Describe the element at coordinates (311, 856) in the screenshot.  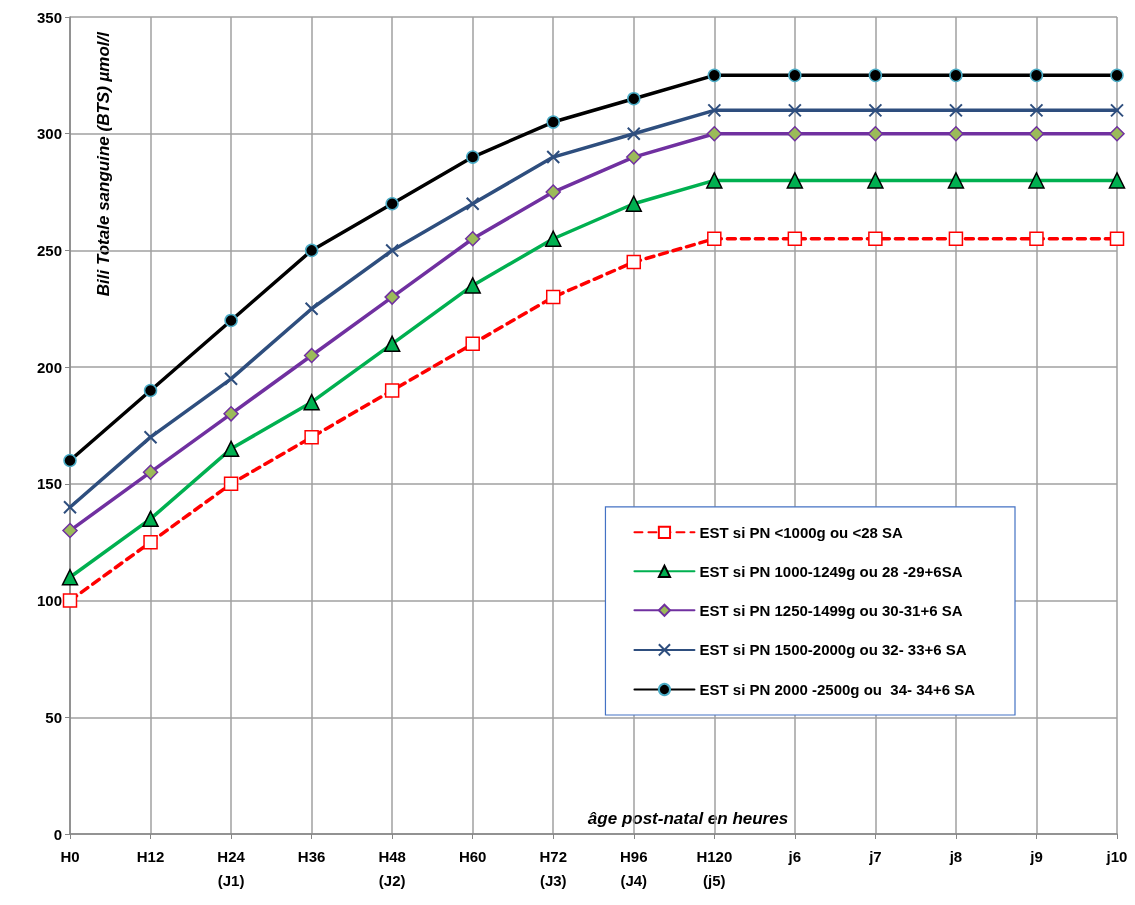
I see `x-tick-label: H36` at that location.